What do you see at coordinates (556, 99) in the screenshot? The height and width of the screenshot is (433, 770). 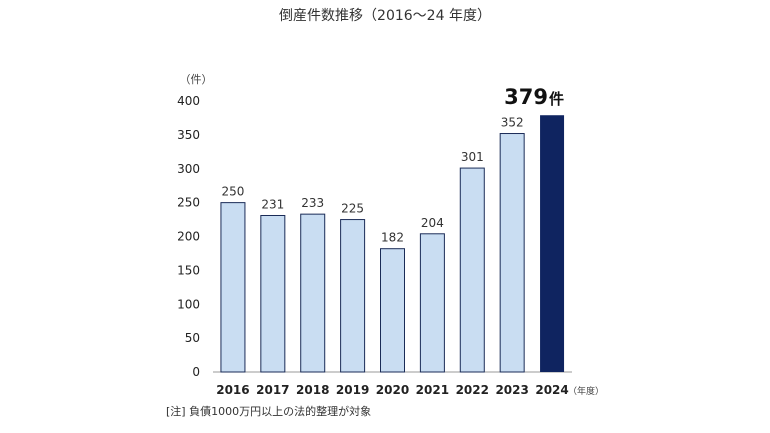 I see `highlight-unit: 件` at bounding box center [556, 99].